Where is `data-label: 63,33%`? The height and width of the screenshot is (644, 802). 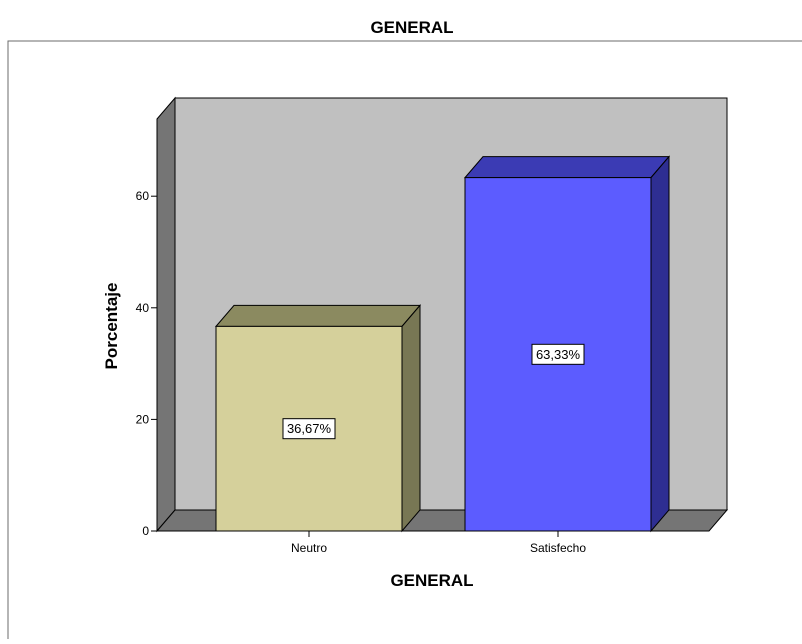
data-label: 63,33% is located at coordinates (558, 354).